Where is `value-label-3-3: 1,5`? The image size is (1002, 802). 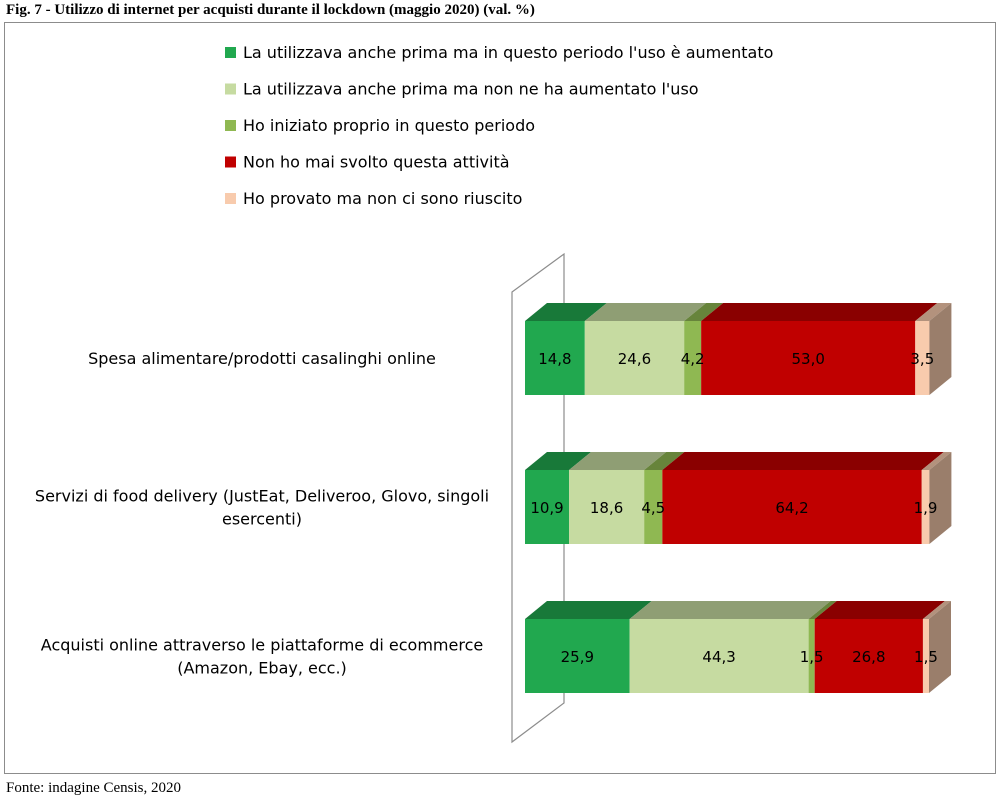
value-label-3-3: 1,5 is located at coordinates (812, 657).